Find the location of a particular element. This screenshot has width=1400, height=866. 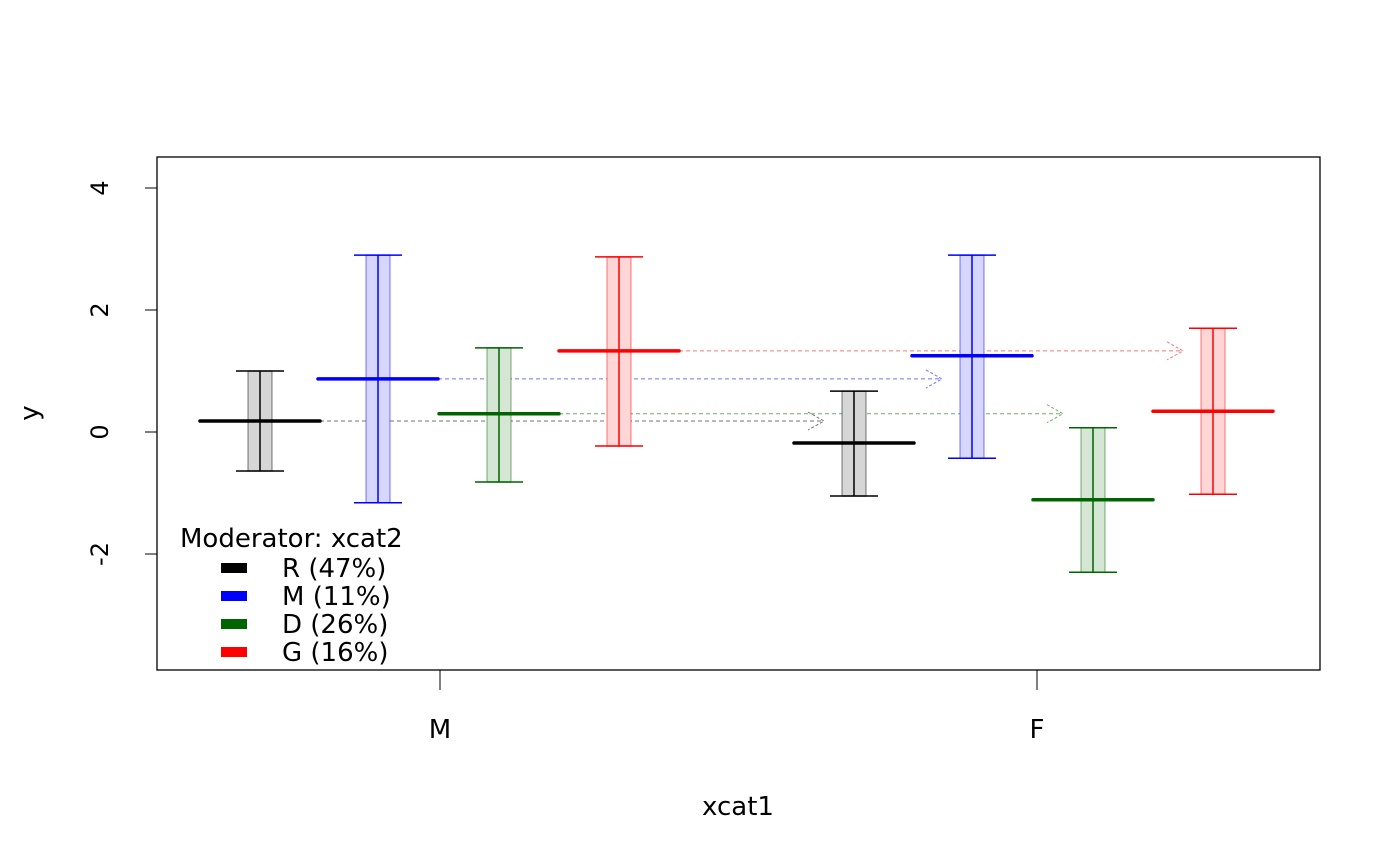

y-tick-label: 2 is located at coordinates (100, 309).